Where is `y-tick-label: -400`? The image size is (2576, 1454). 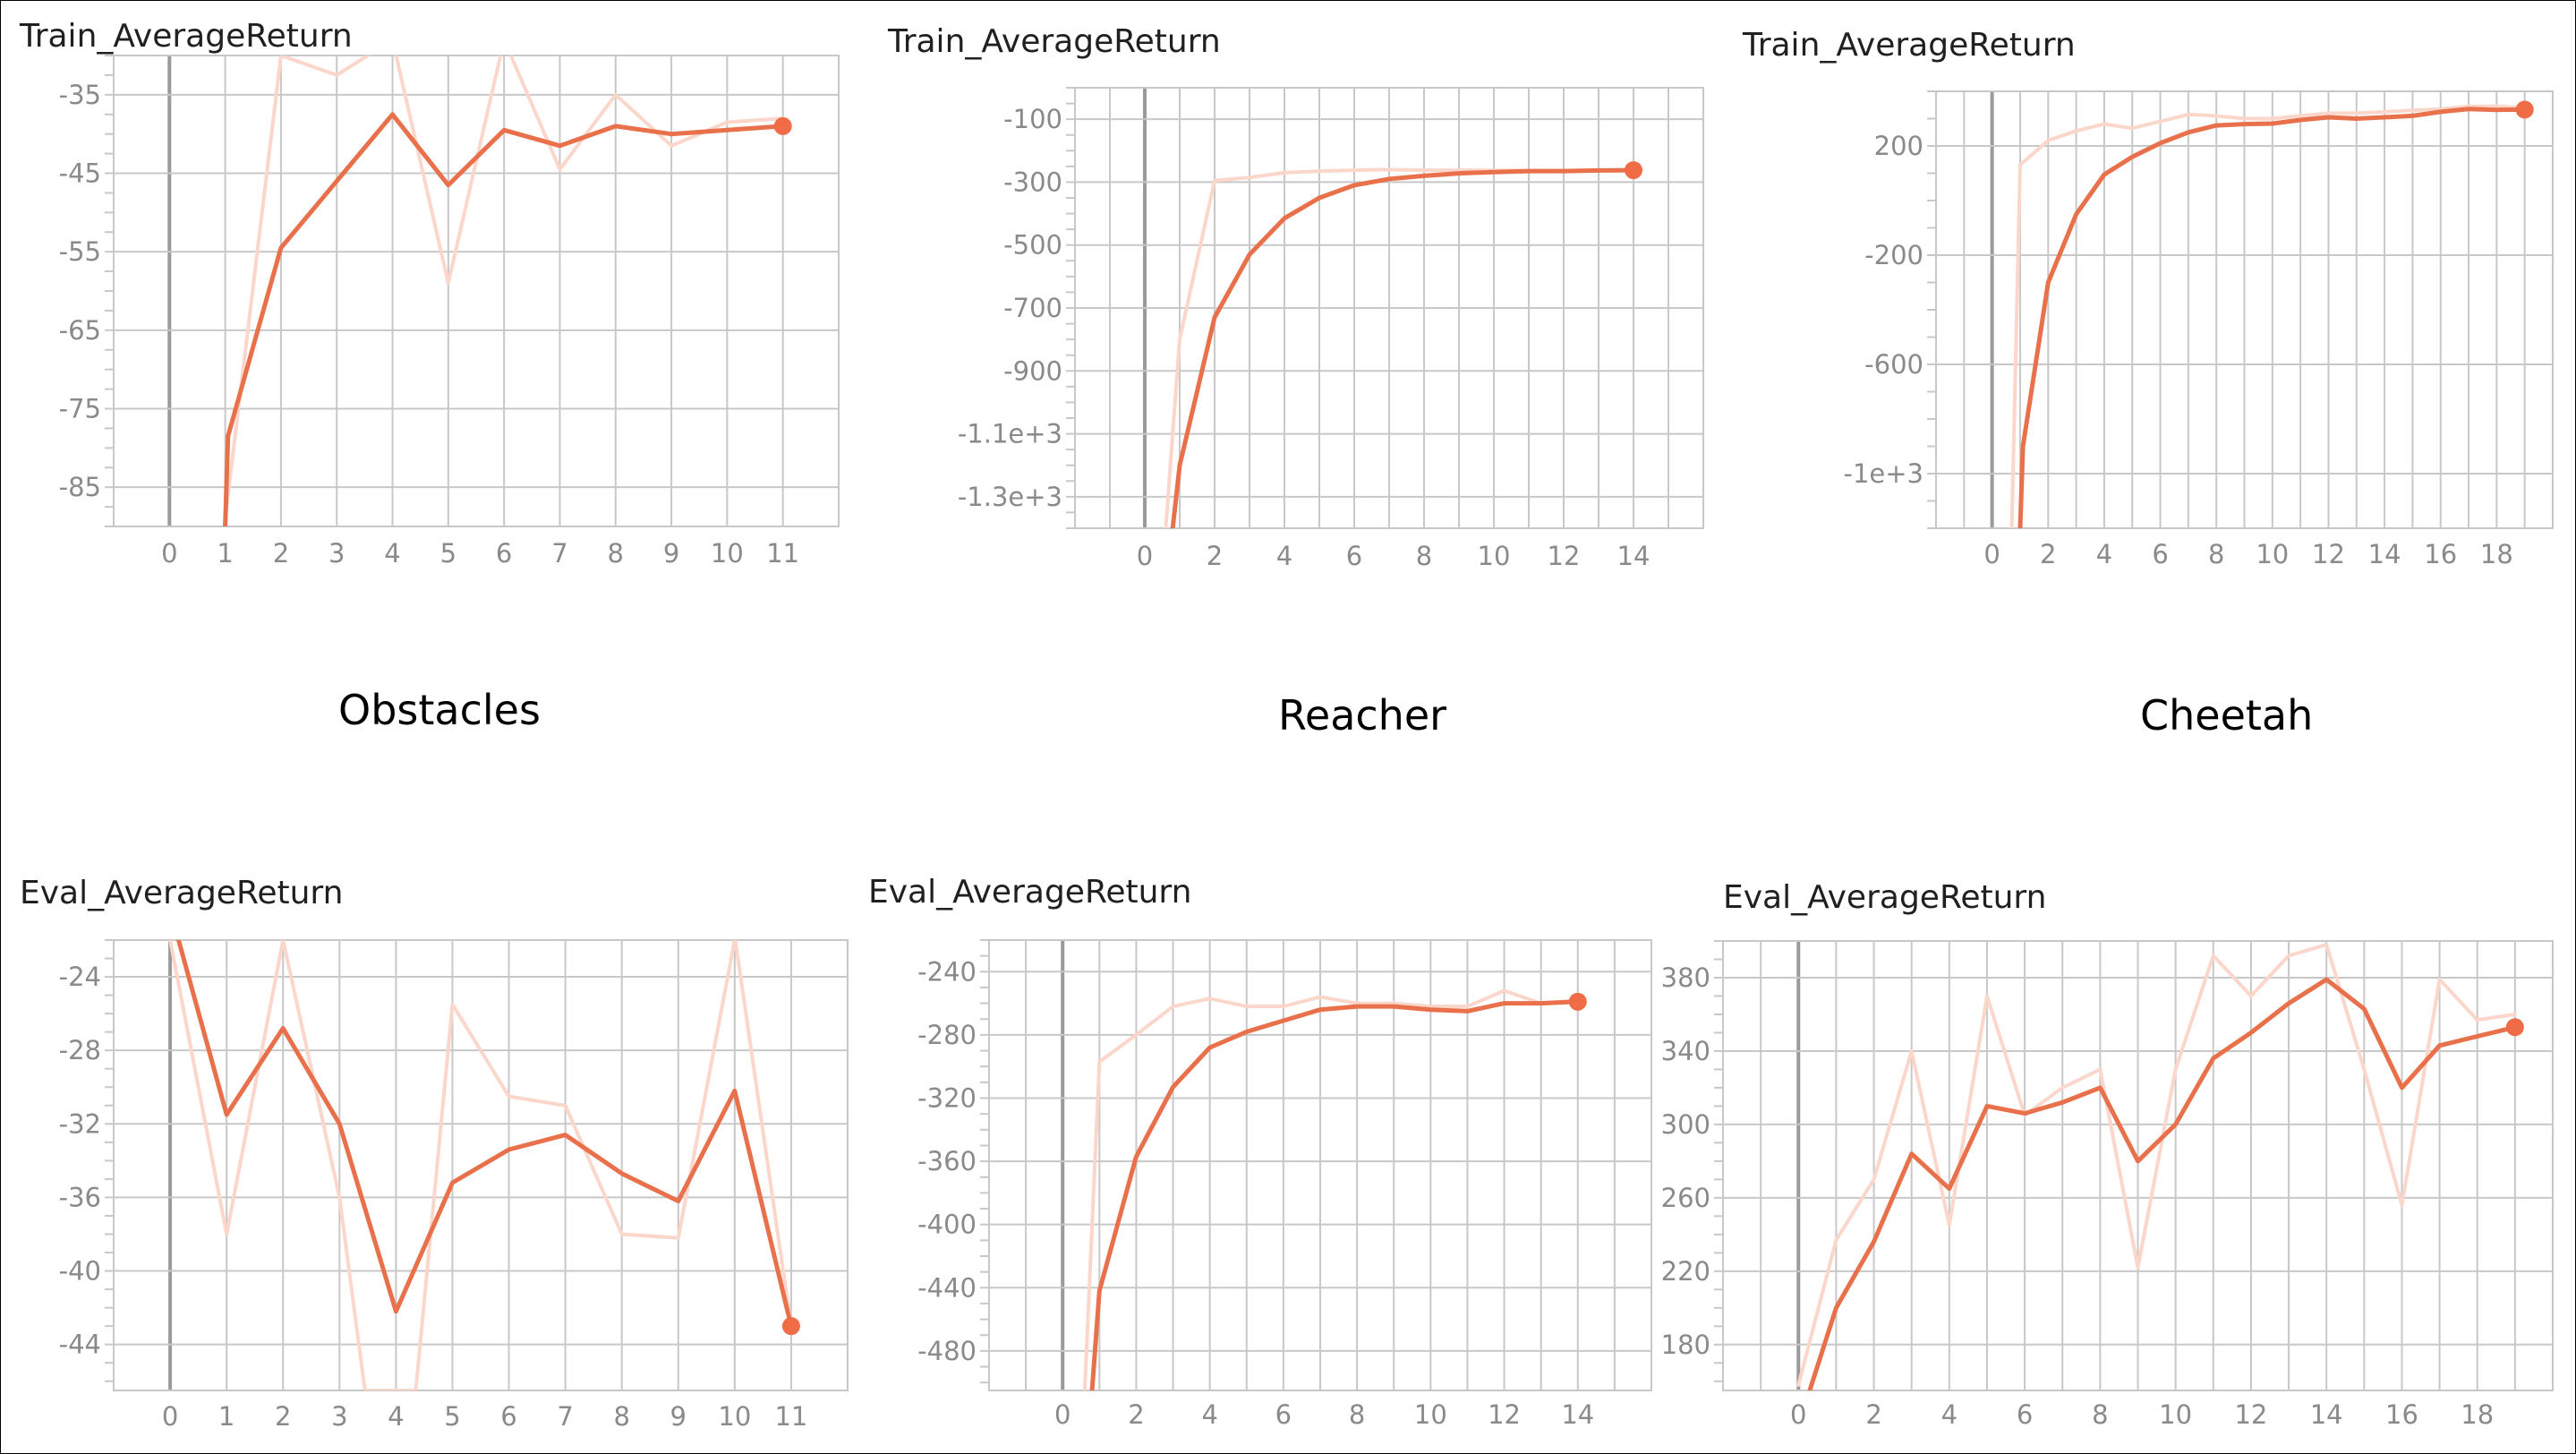
y-tick-label: -400 is located at coordinates (947, 1225).